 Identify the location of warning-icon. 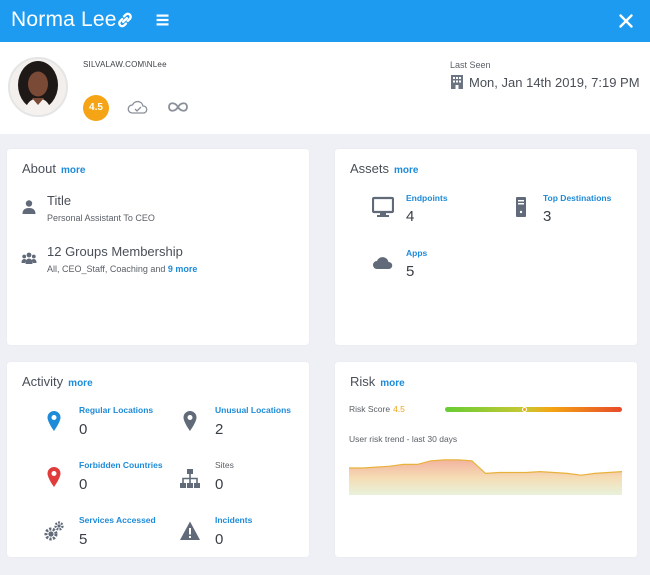
(190, 530).